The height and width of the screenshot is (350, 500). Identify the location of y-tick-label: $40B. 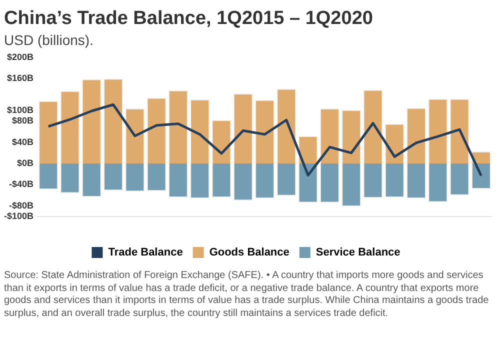
(23, 141).